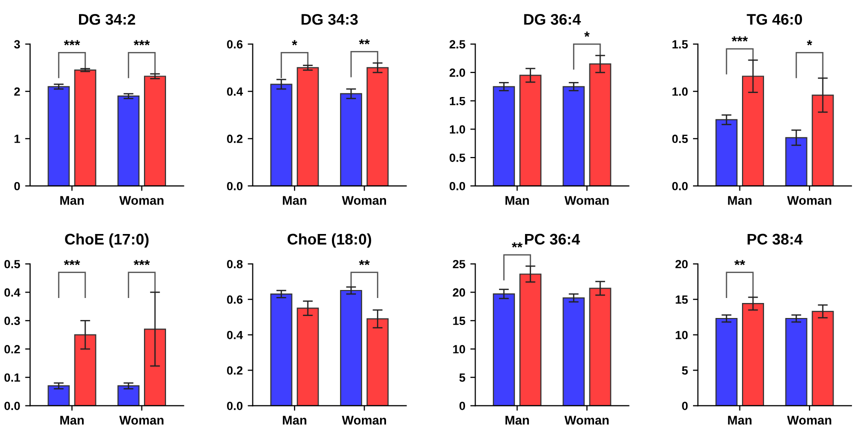  Describe the element at coordinates (12, 377) in the screenshot. I see `y-tick-label: 0.1` at that location.